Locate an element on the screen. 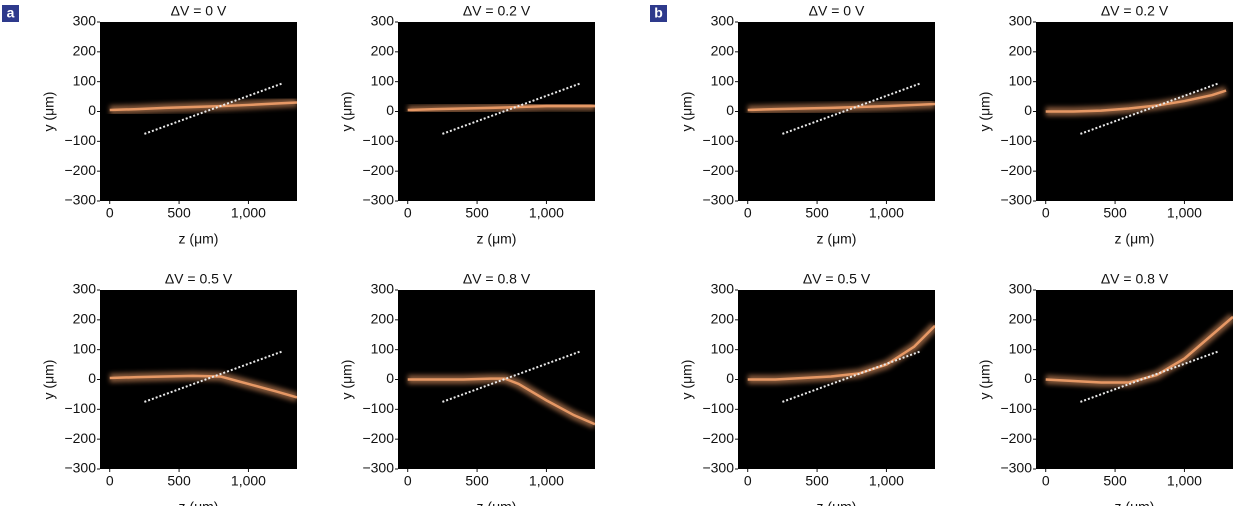 The height and width of the screenshot is (511, 1234). panel-label: a is located at coordinates (11, 13).